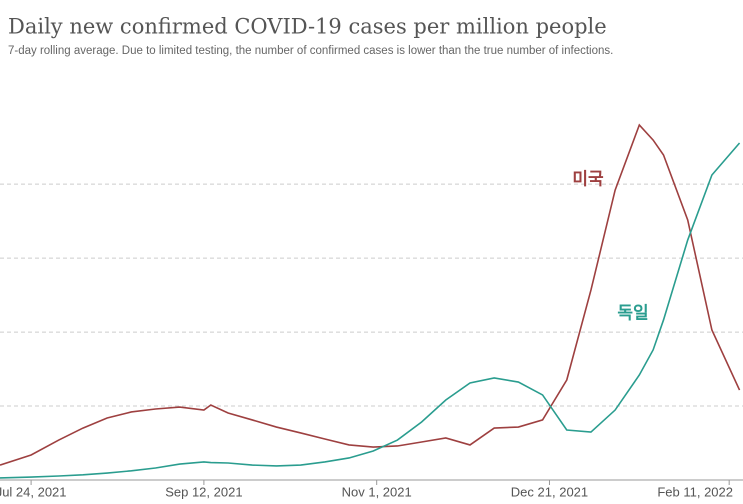 Image resolution: width=743 pixels, height=504 pixels. What do you see at coordinates (203, 491) in the screenshot?
I see `x-tick-label: Sep 12, 2021` at bounding box center [203, 491].